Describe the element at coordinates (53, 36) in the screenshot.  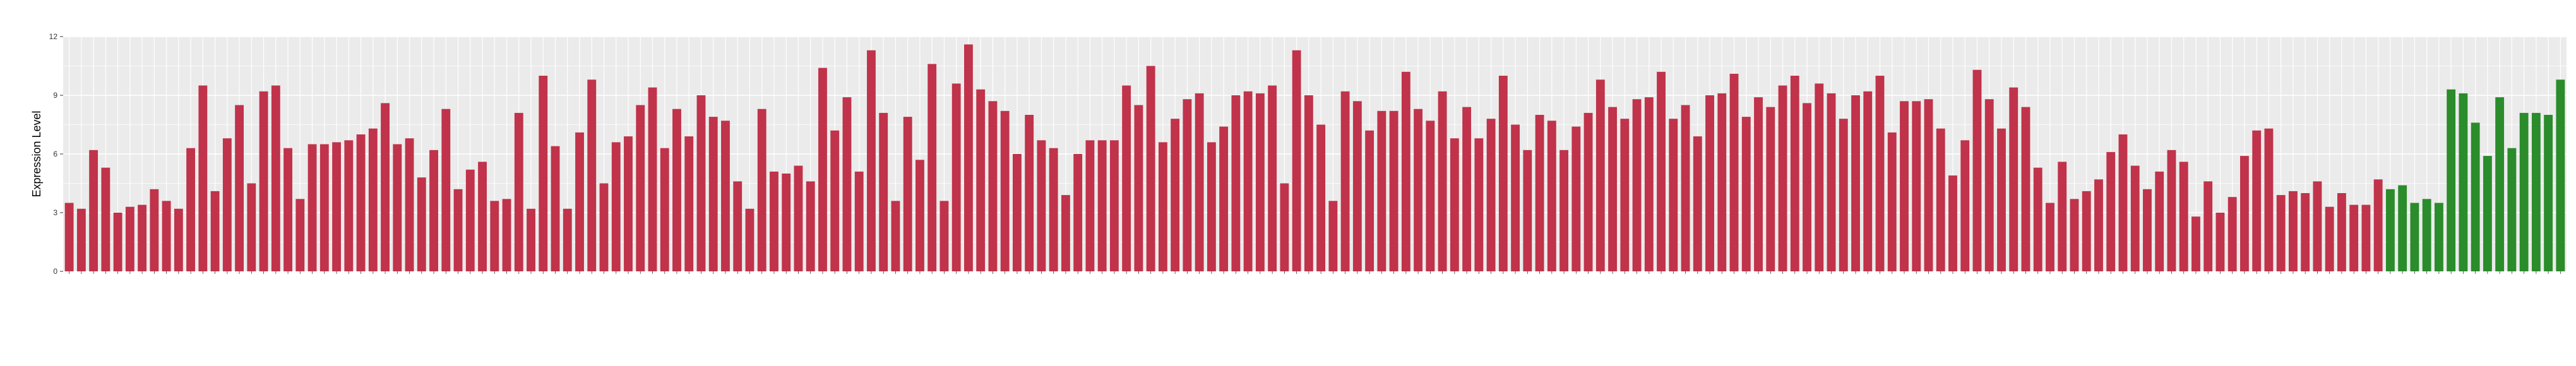
I see `y-tick-label: 12` at that location.